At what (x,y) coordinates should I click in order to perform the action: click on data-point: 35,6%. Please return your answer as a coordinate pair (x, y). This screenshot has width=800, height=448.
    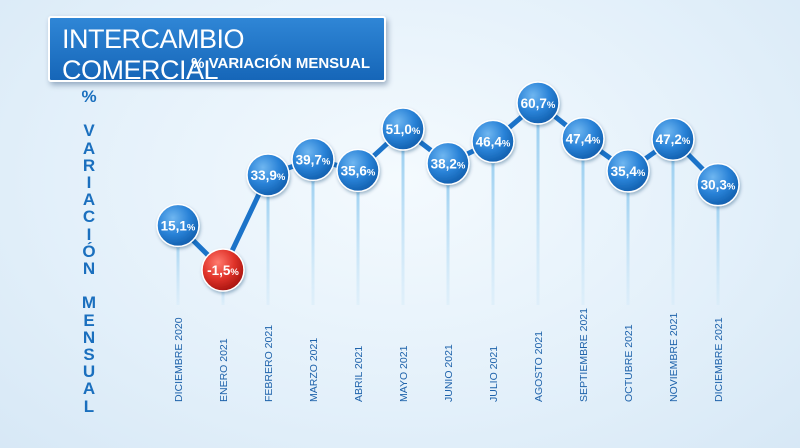
    Looking at the image, I should click on (358, 170).